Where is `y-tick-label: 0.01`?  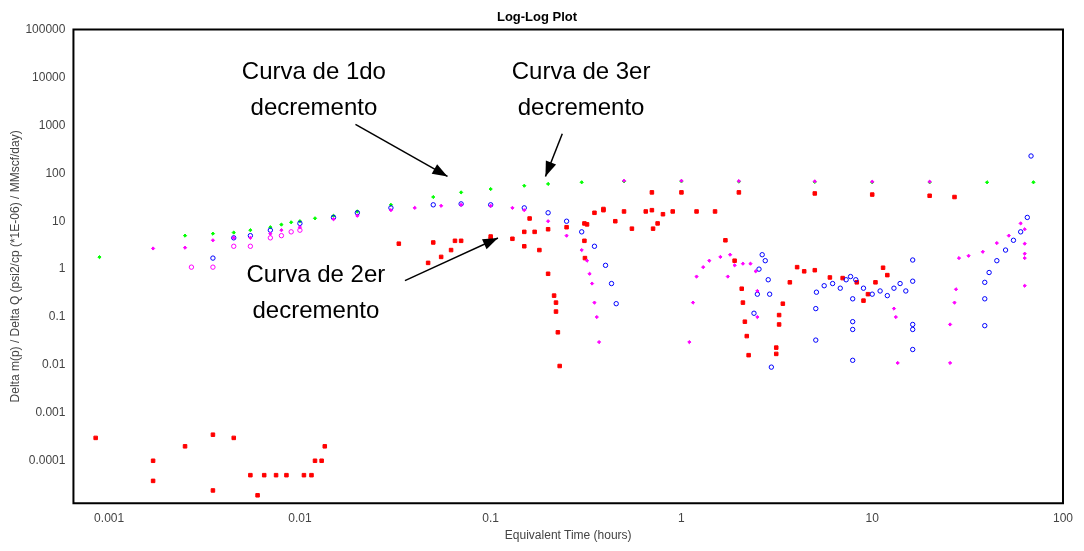 y-tick-label: 0.01 is located at coordinates (54, 364).